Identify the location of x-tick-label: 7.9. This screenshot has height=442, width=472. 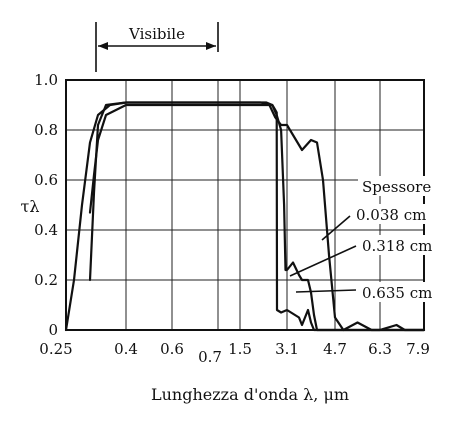
(418, 349).